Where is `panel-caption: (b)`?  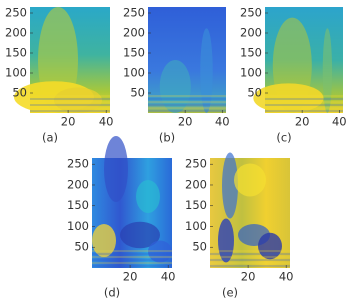
panel-caption: (b) is located at coordinates (167, 138).